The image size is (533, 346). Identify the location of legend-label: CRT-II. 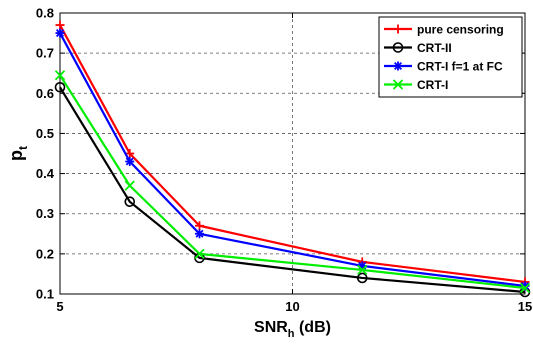
(434, 48).